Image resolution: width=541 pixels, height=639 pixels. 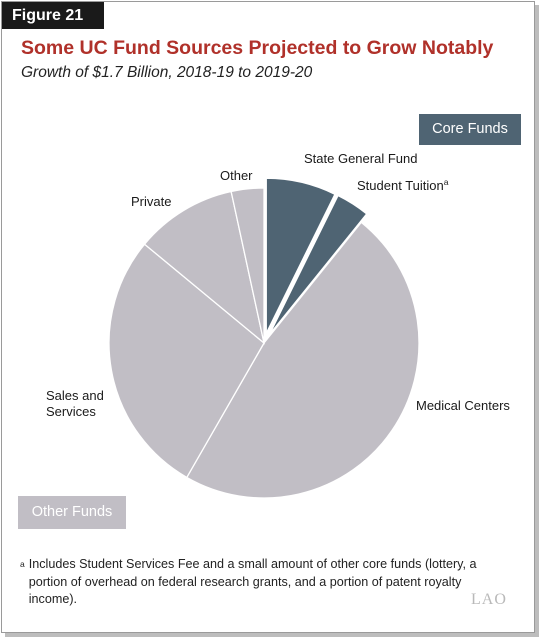 What do you see at coordinates (403, 185) in the screenshot?
I see `slice-label-student-tuition: Student Tuitiona` at bounding box center [403, 185].